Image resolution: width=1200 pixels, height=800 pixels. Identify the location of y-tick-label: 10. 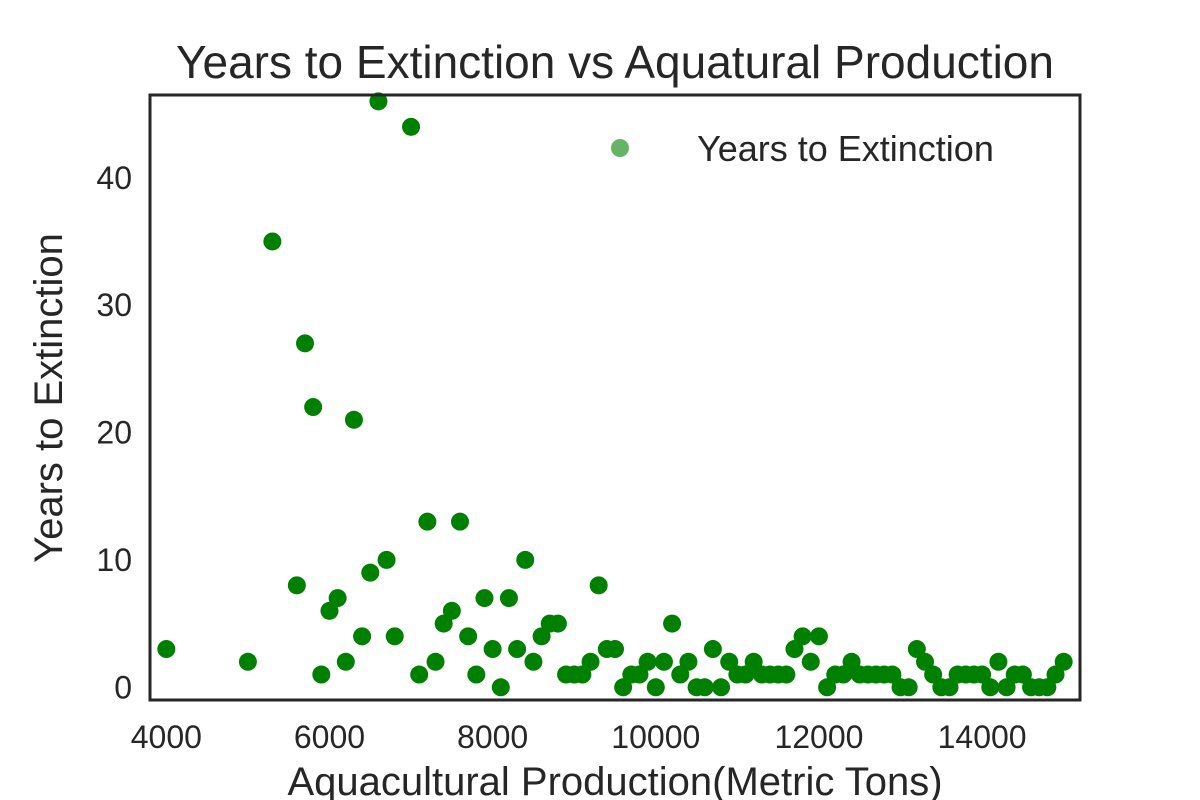
(114, 560).